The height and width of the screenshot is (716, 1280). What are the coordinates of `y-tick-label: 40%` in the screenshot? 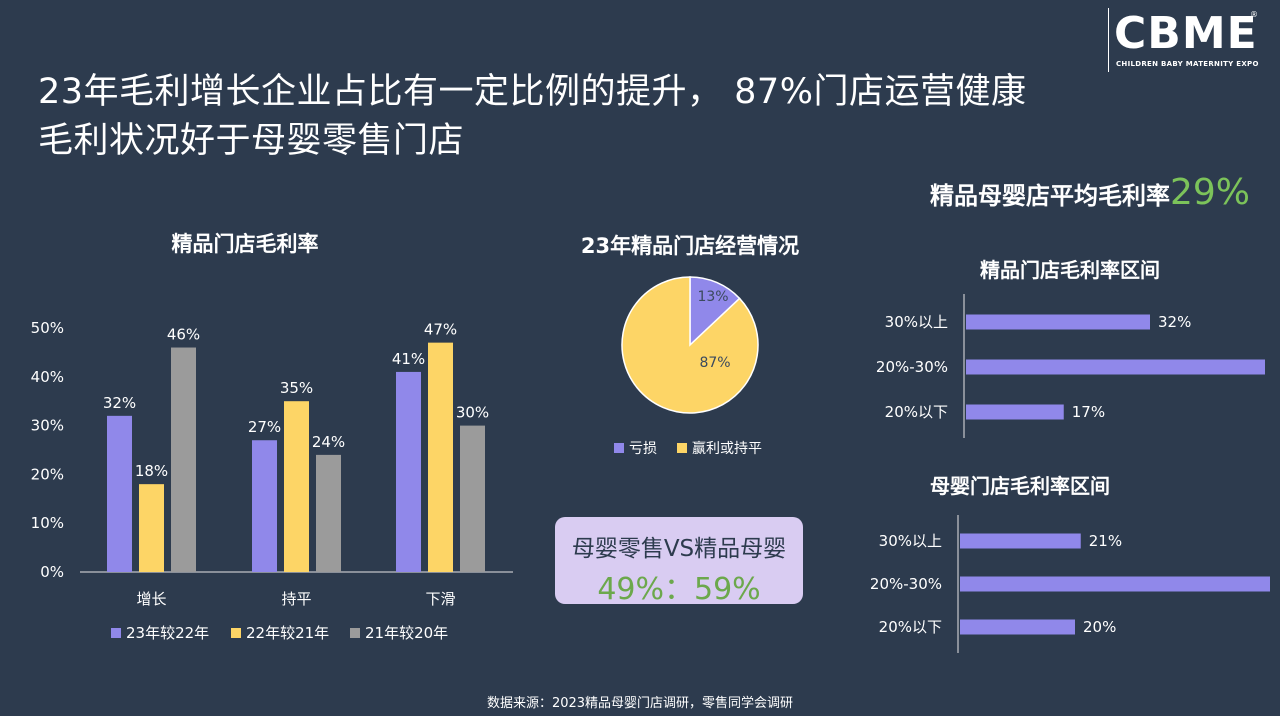 It's located at (47, 377).